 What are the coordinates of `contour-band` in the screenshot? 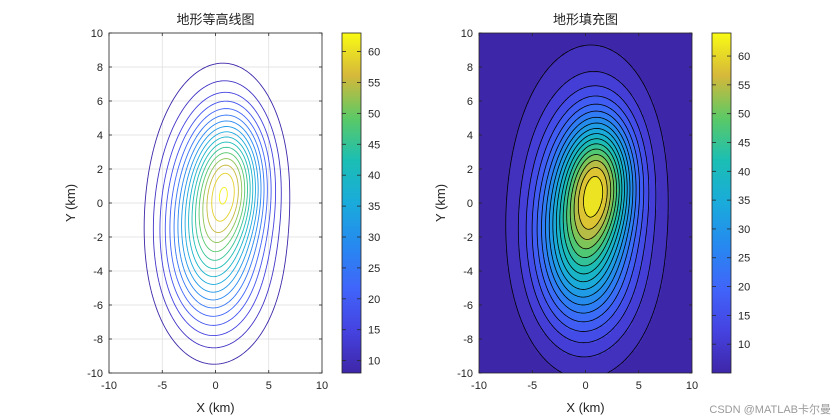 It's located at (593, 197).